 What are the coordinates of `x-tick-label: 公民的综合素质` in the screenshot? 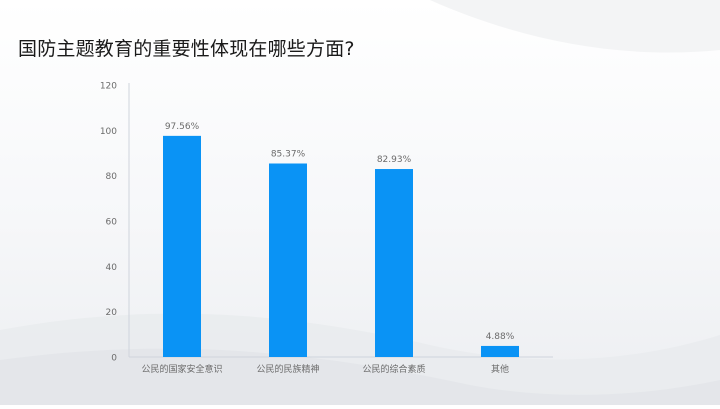 It's located at (393, 369).